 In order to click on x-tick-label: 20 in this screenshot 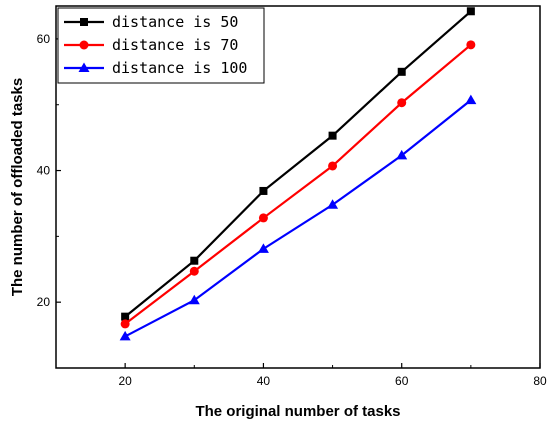, I will do `click(125, 381)`.